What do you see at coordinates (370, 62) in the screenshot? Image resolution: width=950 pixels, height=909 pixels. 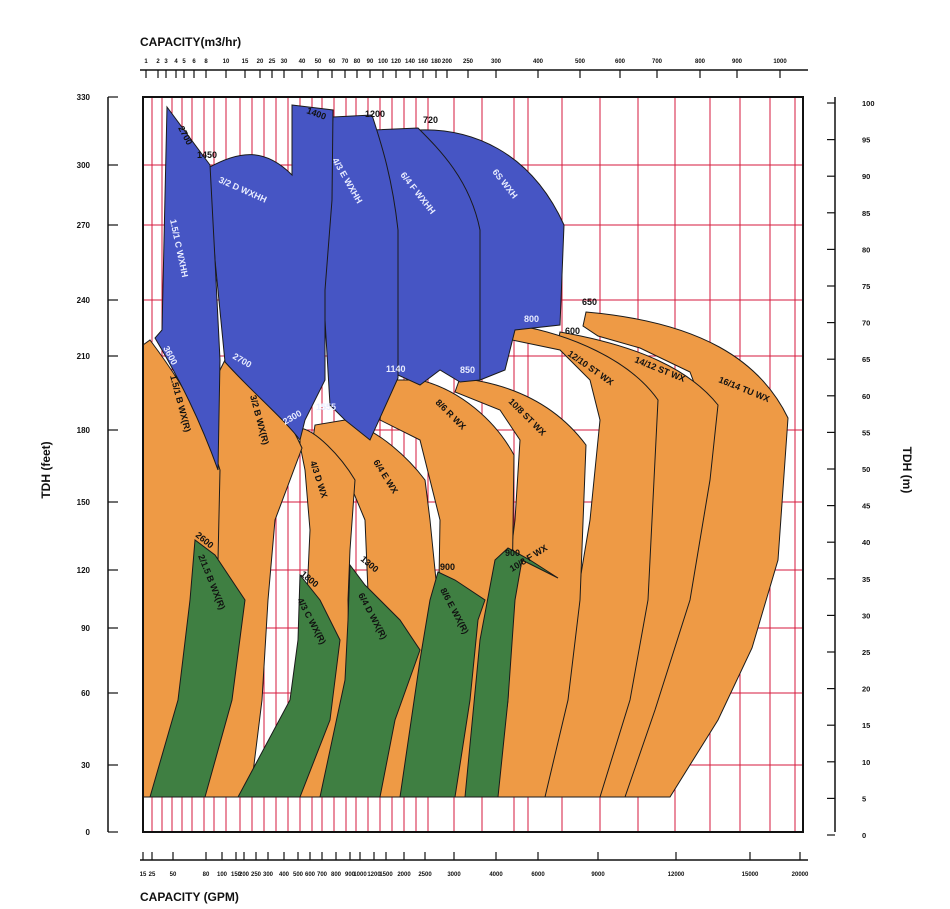 I see `top-tick-label: 90` at bounding box center [370, 62].